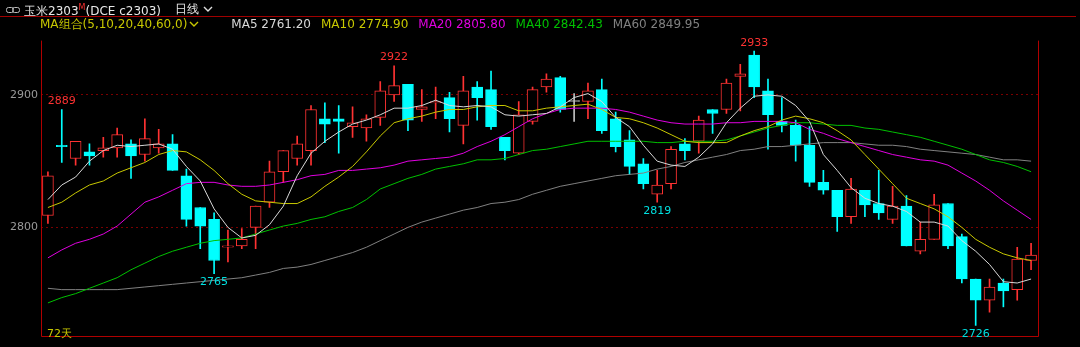 This screenshot has height=347, width=1080. What do you see at coordinates (271, 24) in the screenshot?
I see `text: MA5 2761.20` at bounding box center [271, 24].